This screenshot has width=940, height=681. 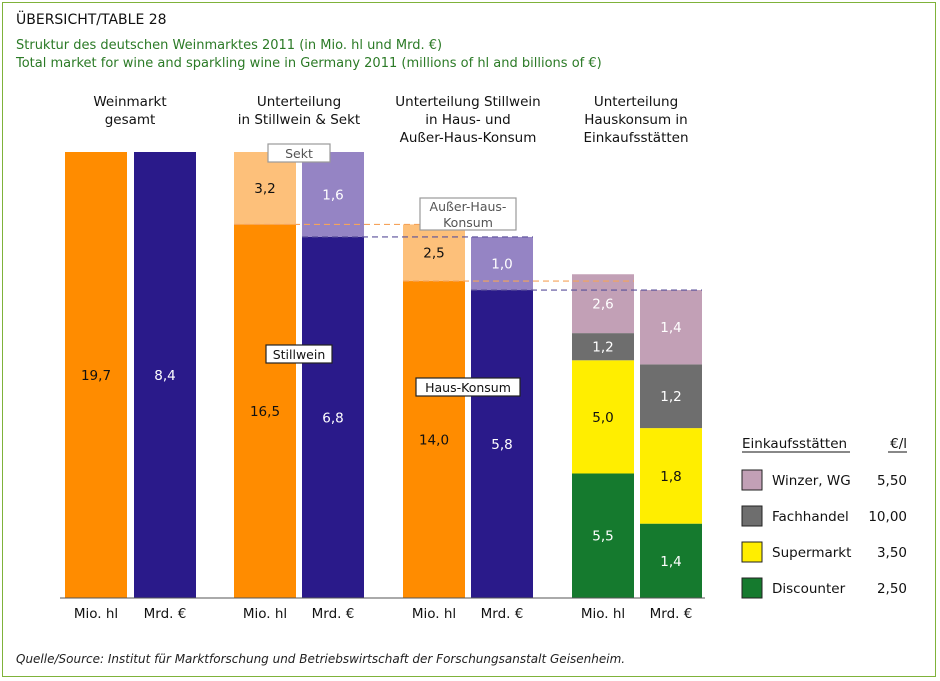 I want to click on annotation-stillwein-box, so click(x=299, y=354).